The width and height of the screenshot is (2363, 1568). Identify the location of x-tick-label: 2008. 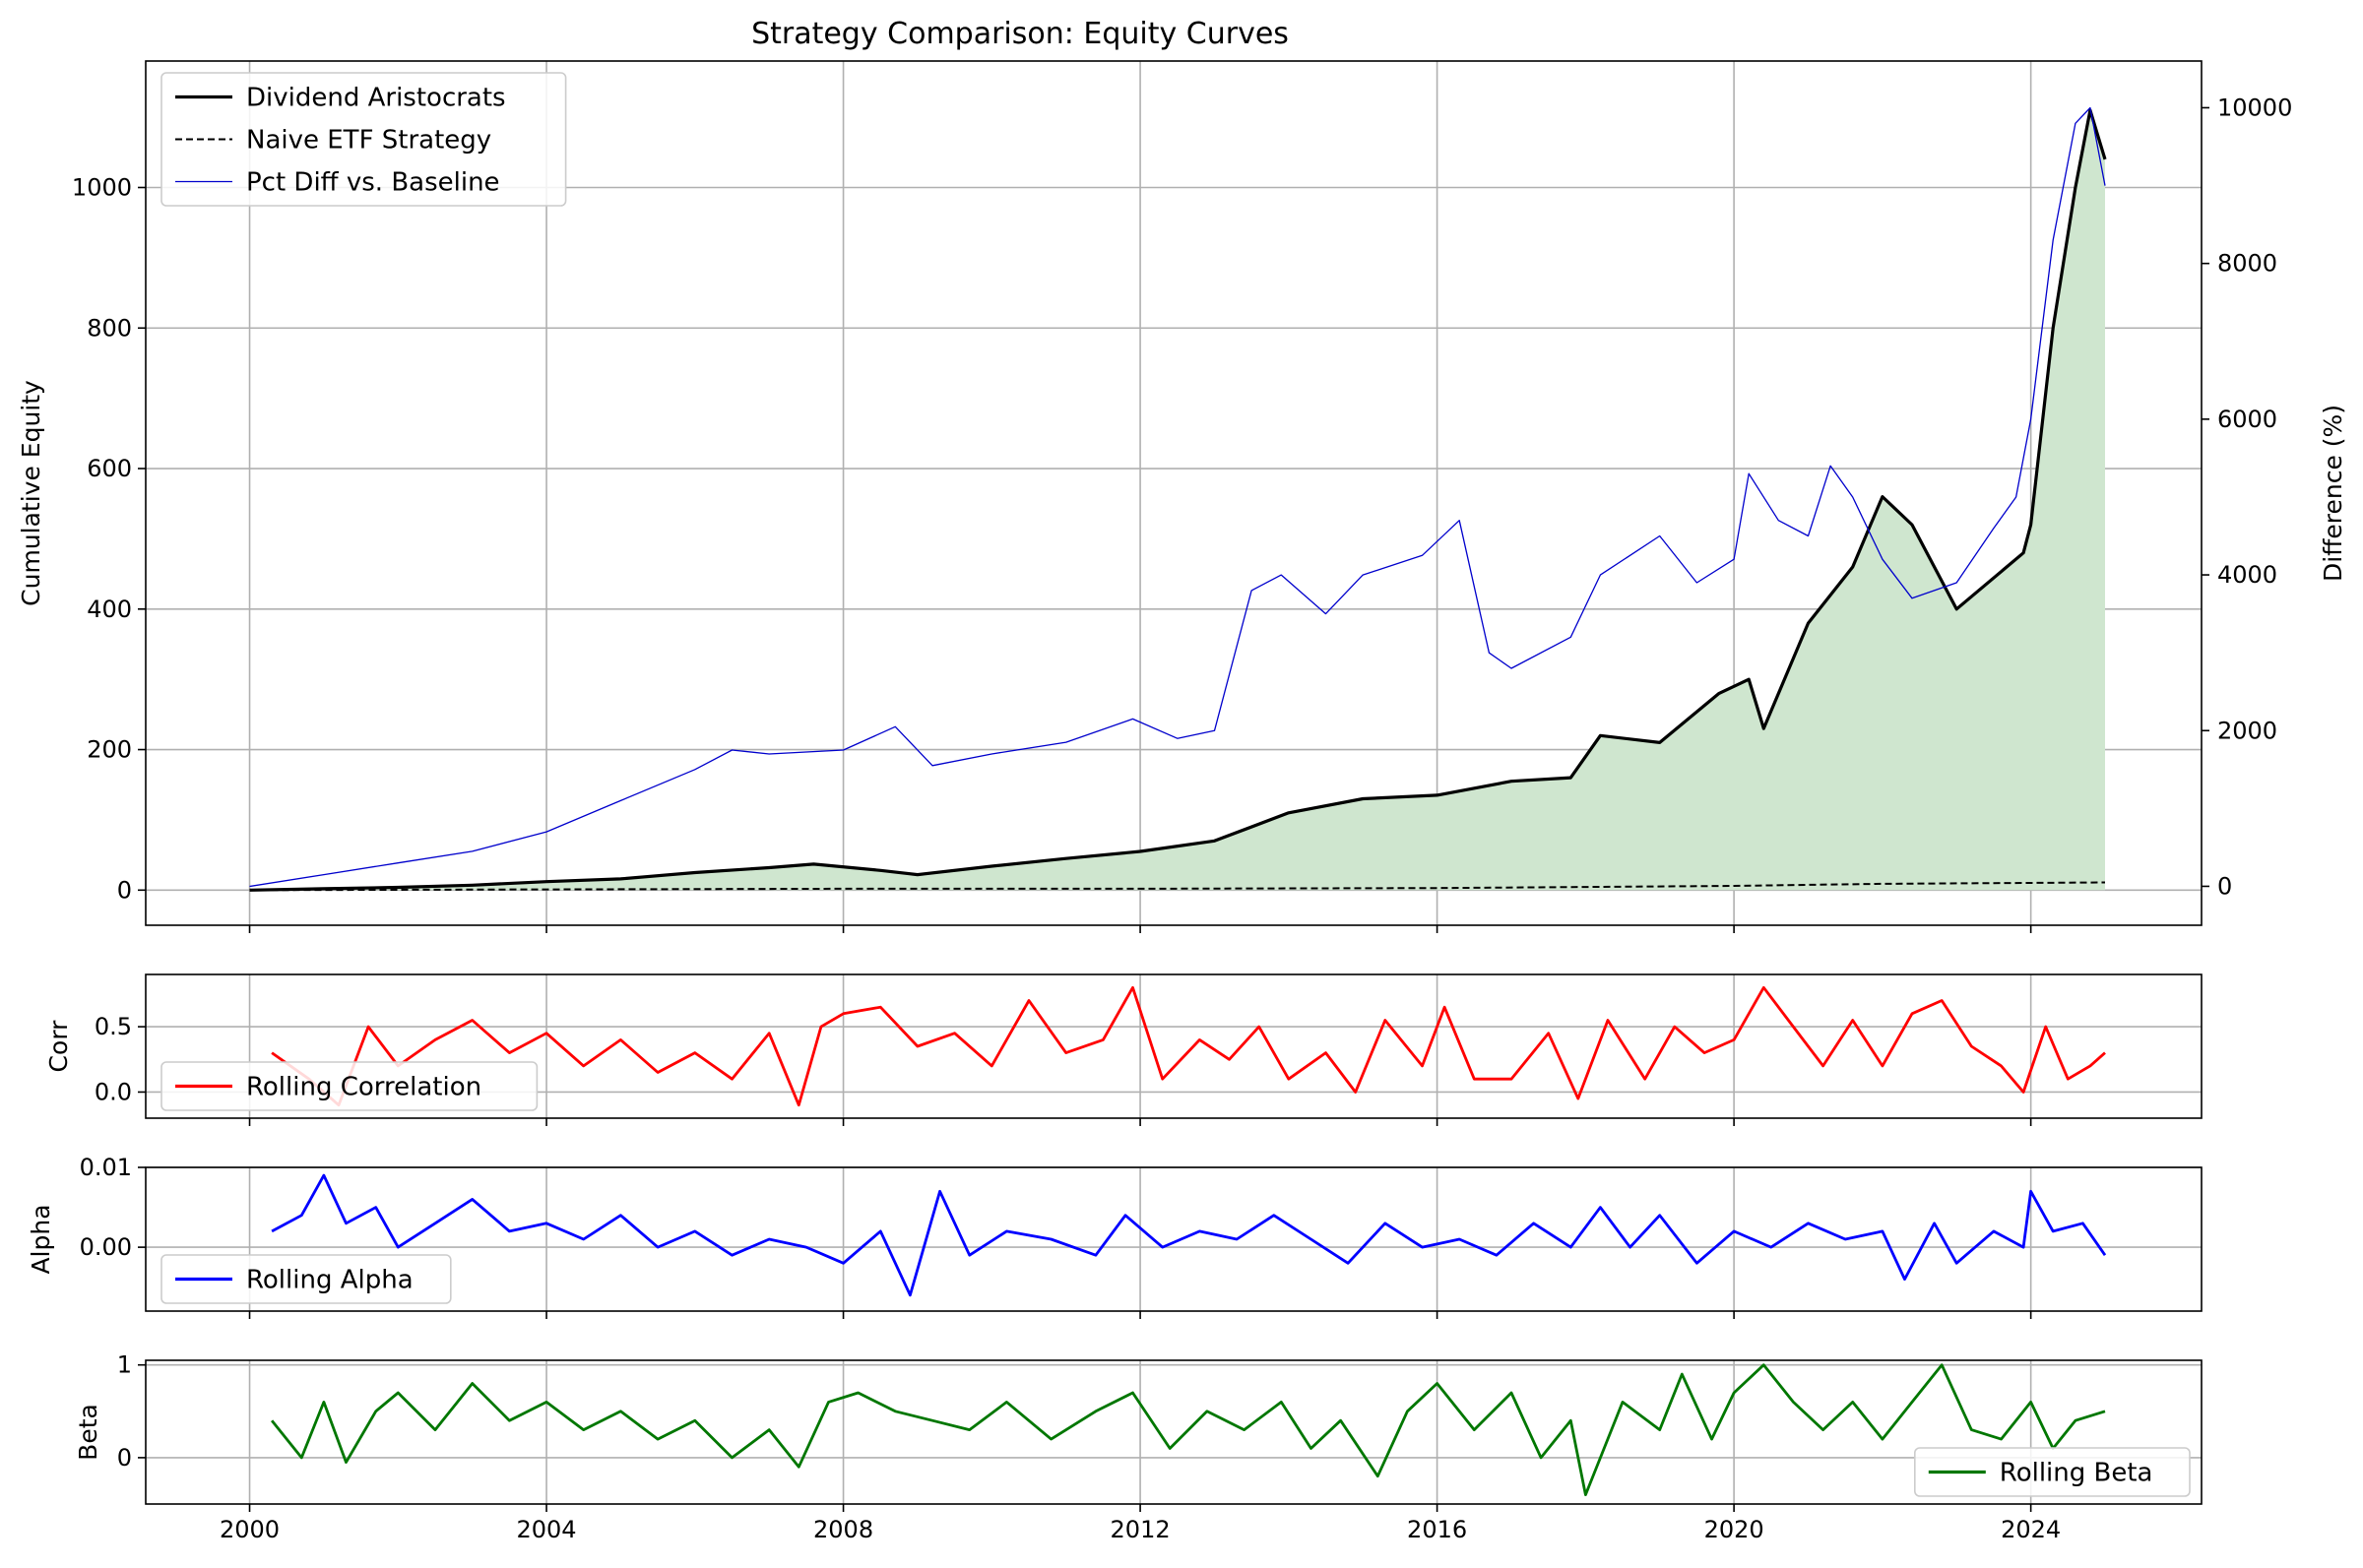
(843, 1529).